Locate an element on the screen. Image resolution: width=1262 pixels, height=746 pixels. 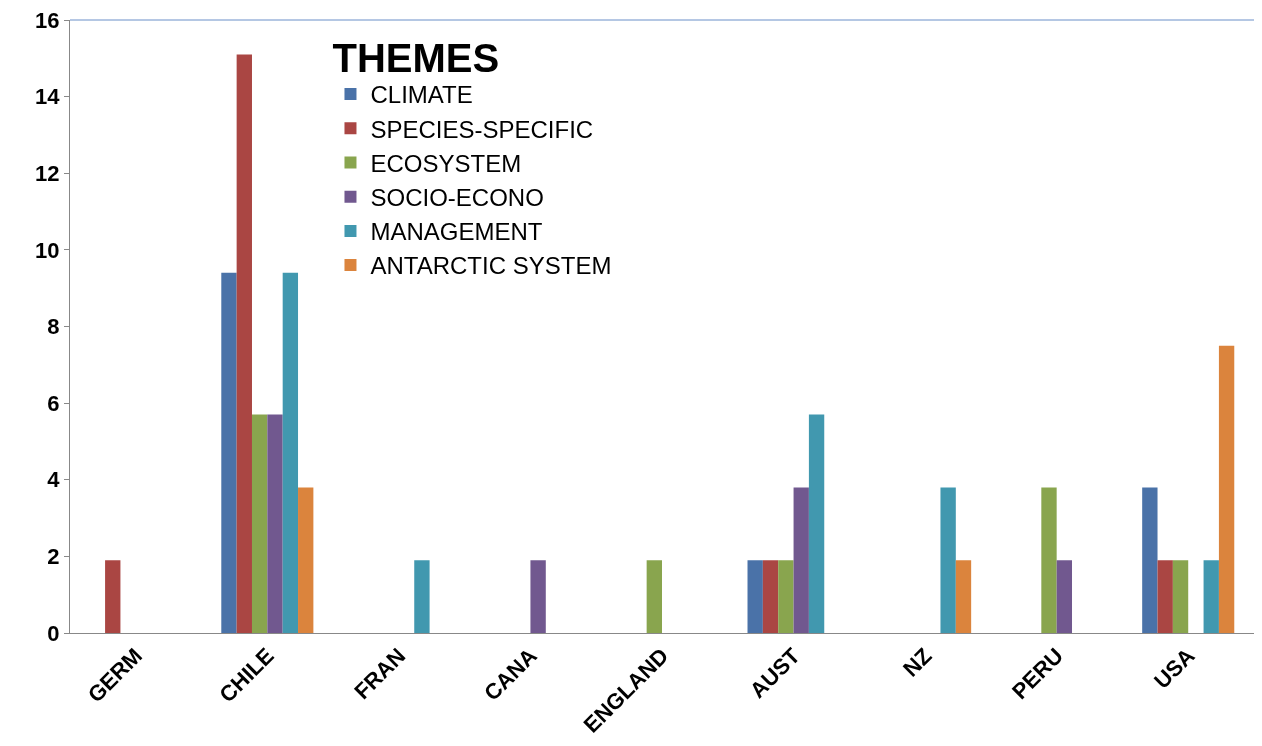
y-tick-label: 2 is located at coordinates (53, 557).